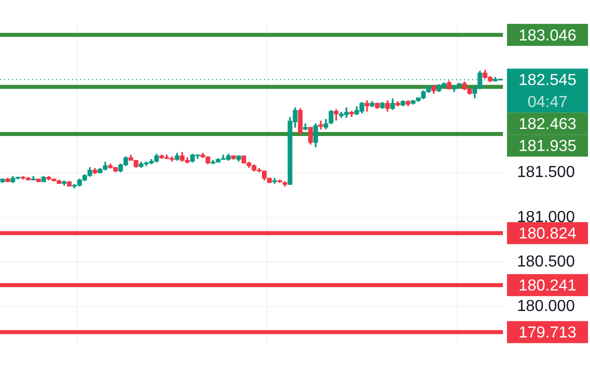  What do you see at coordinates (547, 125) in the screenshot?
I see `ref-line-label: 182.463` at bounding box center [547, 125].